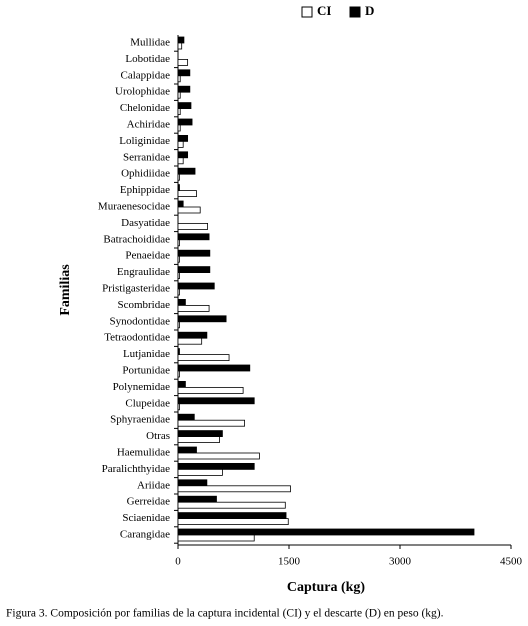 The width and height of the screenshot is (528, 626). Describe the element at coordinates (146, 518) in the screenshot. I see `y-tick-label: Sciaenidae` at that location.